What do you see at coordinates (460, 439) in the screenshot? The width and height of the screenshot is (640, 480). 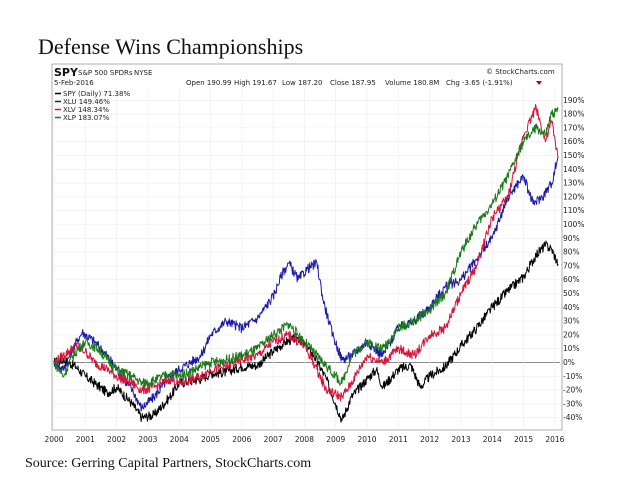 I see `x-tick-label: 2013` at bounding box center [460, 439].